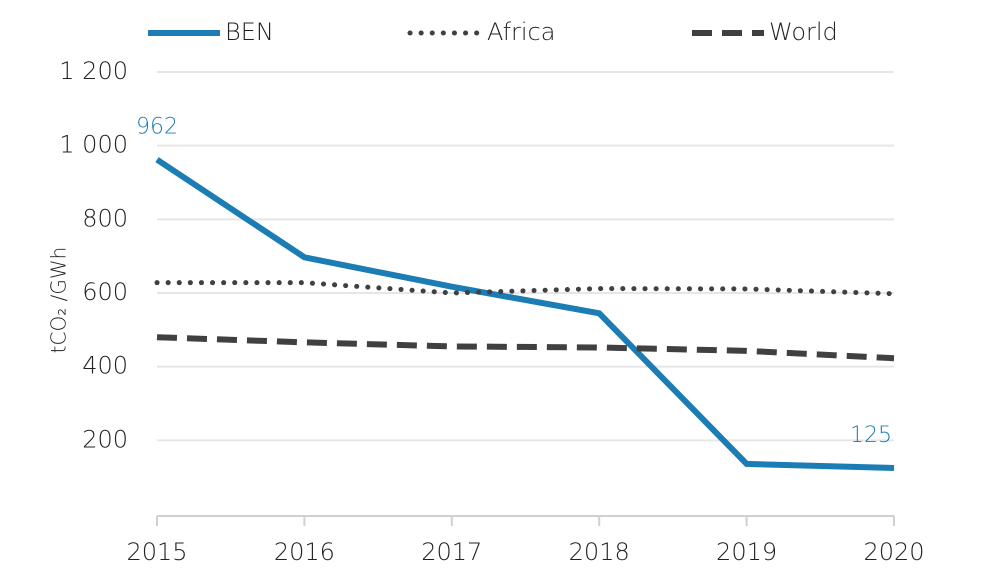  What do you see at coordinates (893, 552) in the screenshot?
I see `x-tick-label: 2020` at bounding box center [893, 552].